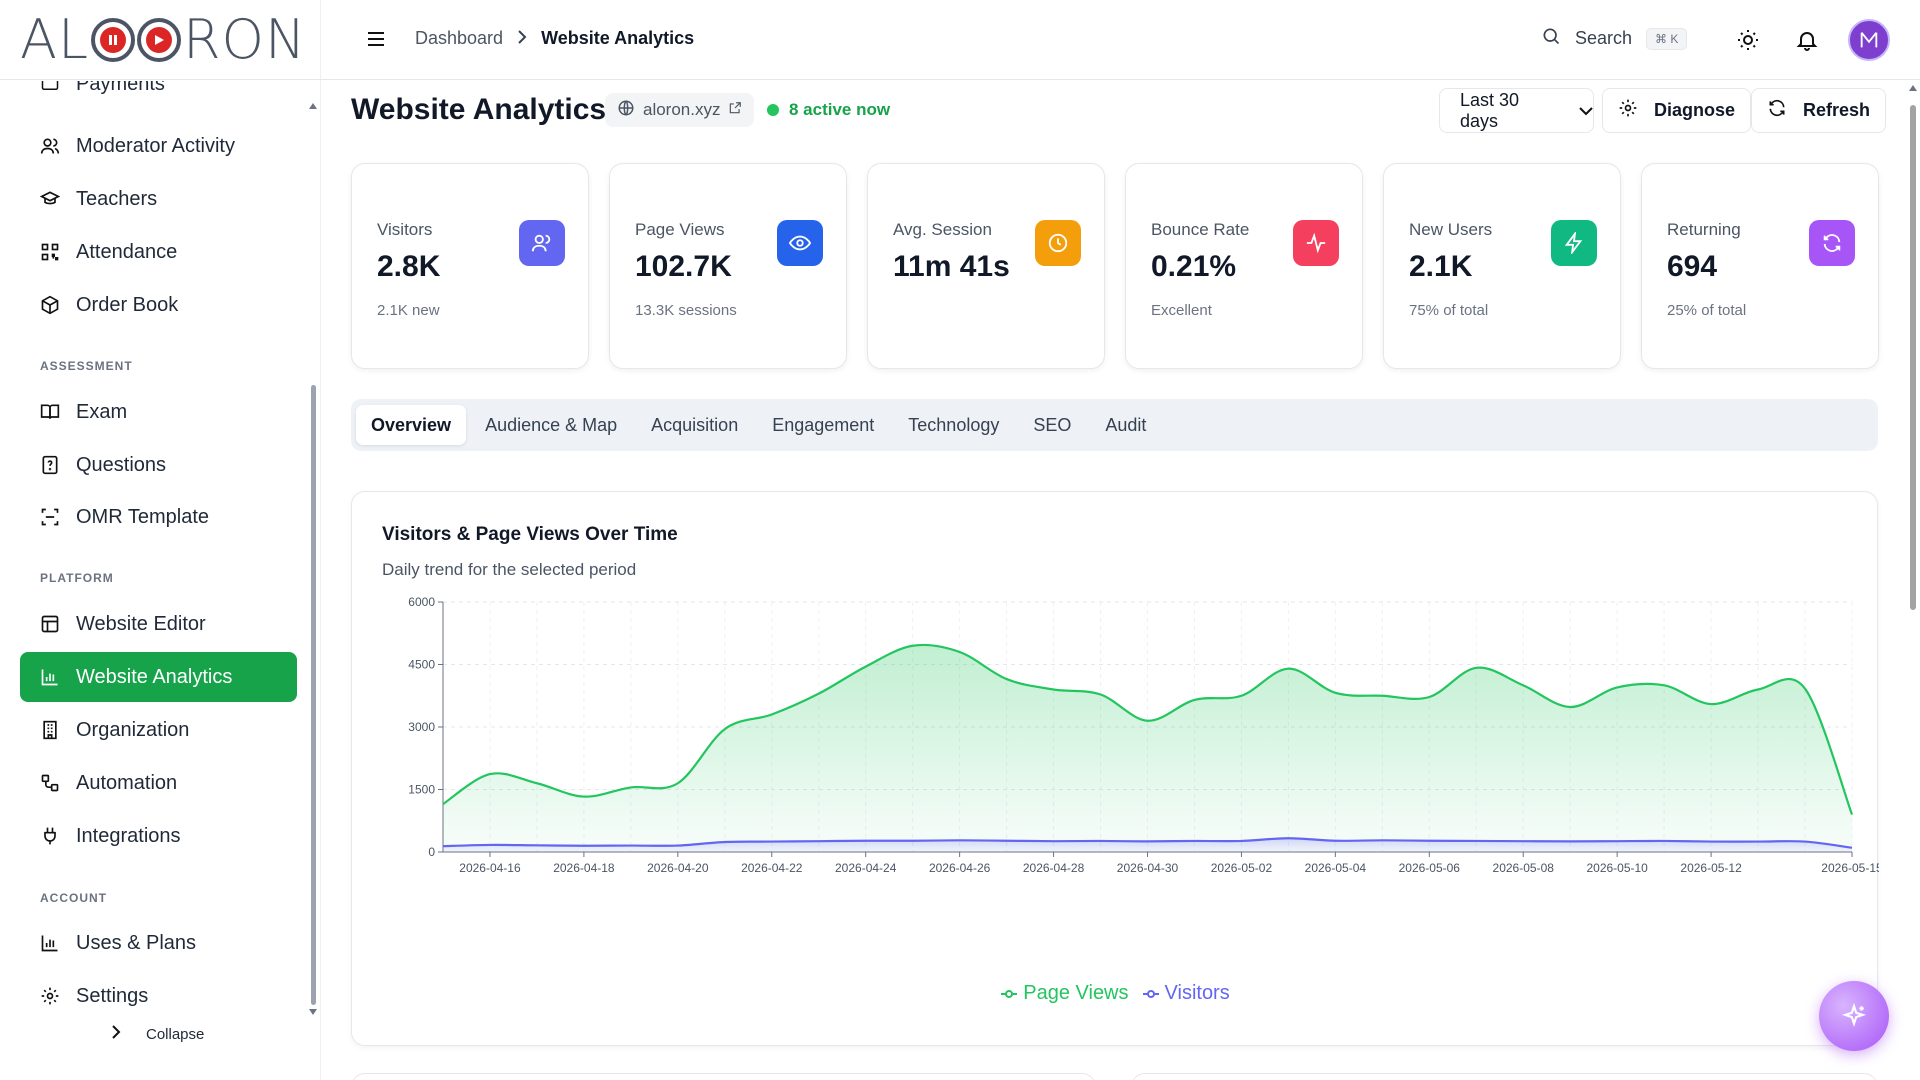 The height and width of the screenshot is (1080, 1920). I want to click on sidebar-item-integrations: Integrations, so click(158, 836).